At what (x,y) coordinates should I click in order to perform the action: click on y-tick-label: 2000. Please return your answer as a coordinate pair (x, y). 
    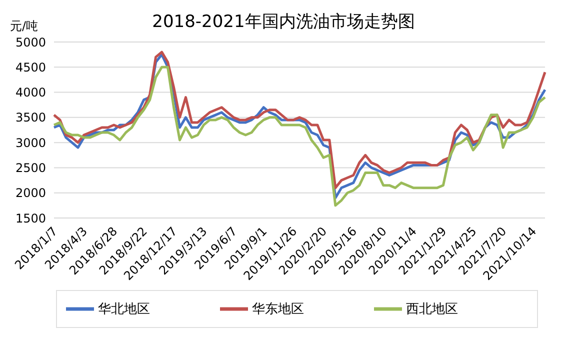
    Looking at the image, I should click on (30, 193).